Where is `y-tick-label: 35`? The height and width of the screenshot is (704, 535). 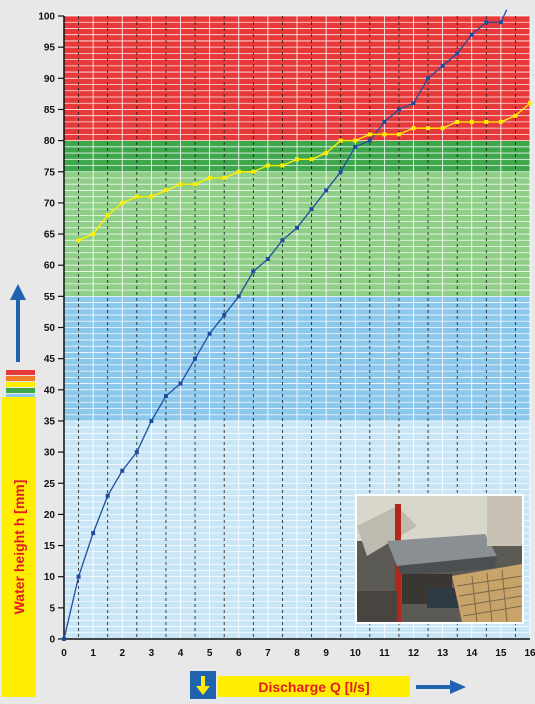
y-tick-label: 35 is located at coordinates (50, 421).